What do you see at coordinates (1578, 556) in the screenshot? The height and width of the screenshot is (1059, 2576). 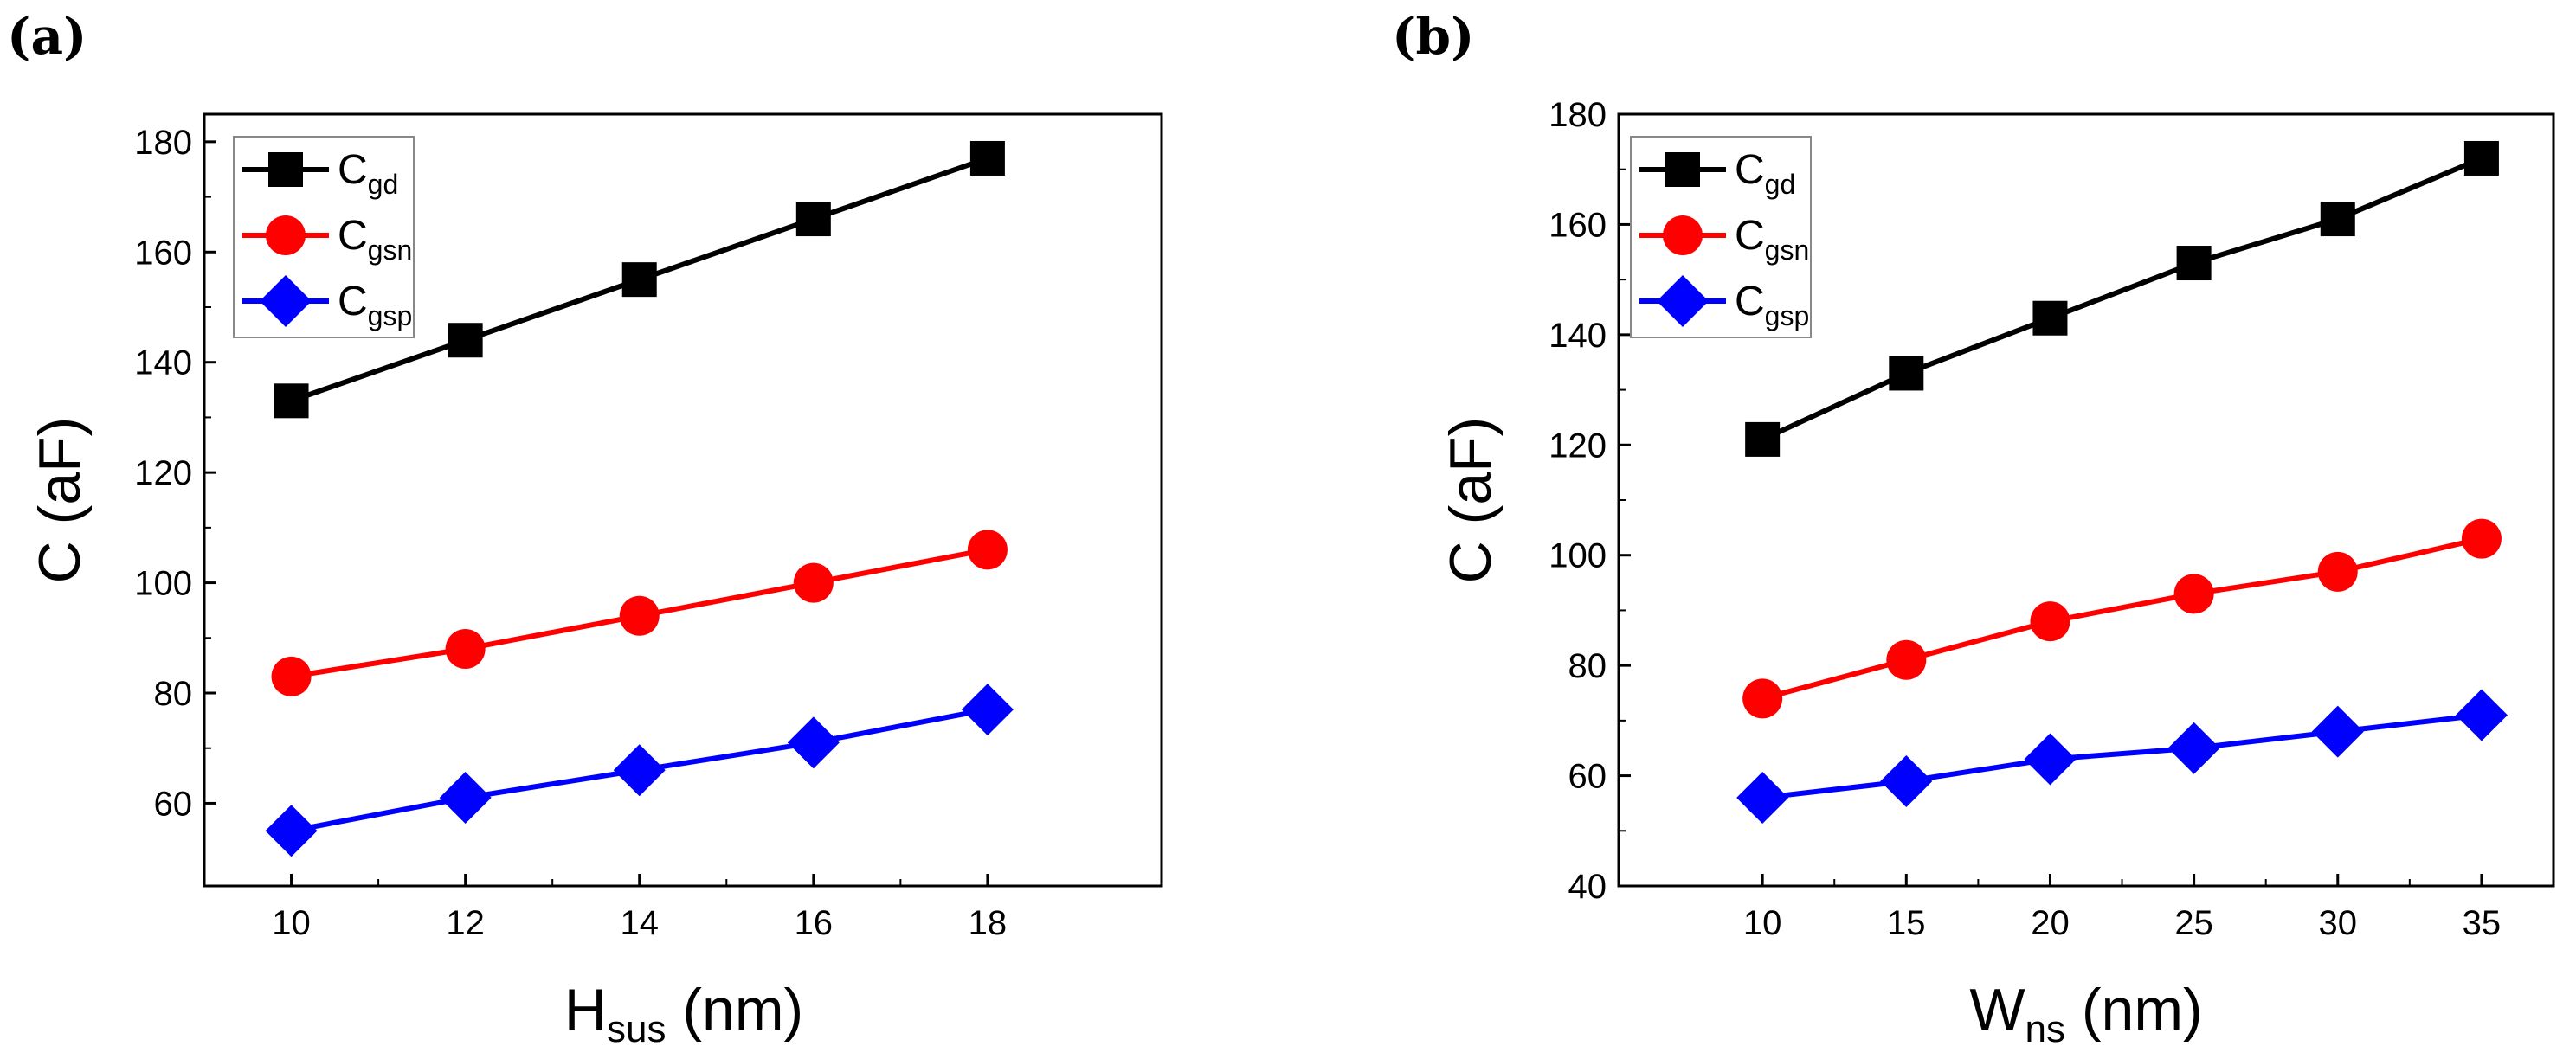 I see `panel-b-y-tick-label: 100` at bounding box center [1578, 556].